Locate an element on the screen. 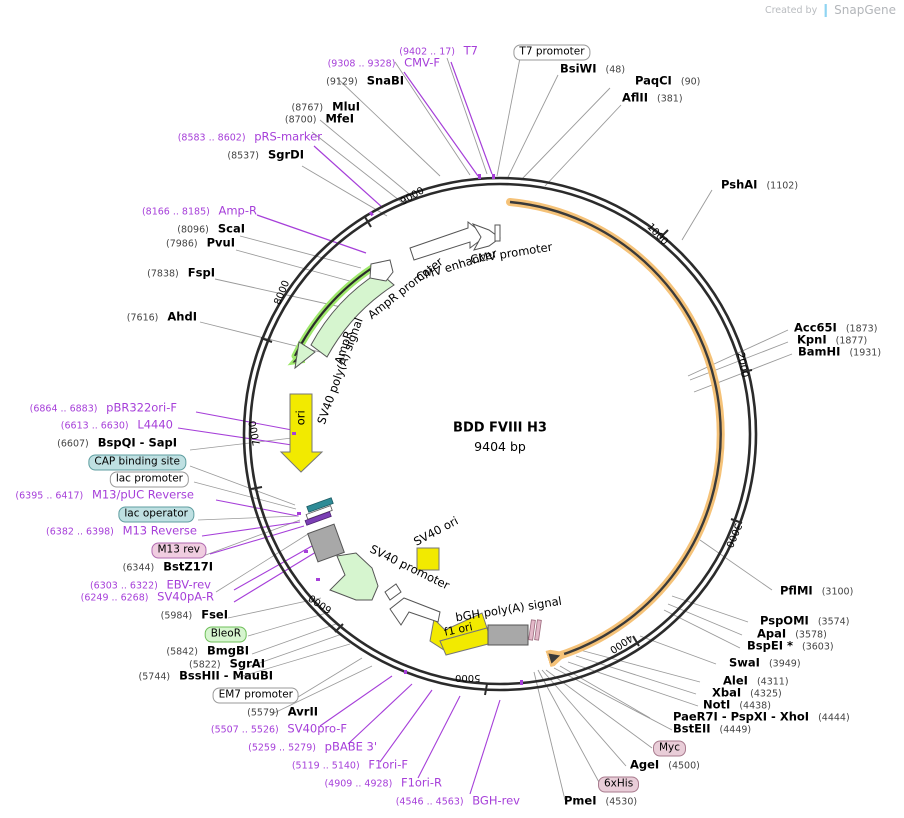 This screenshot has height=818, width=904. ori-arrow is located at coordinates (301, 433).